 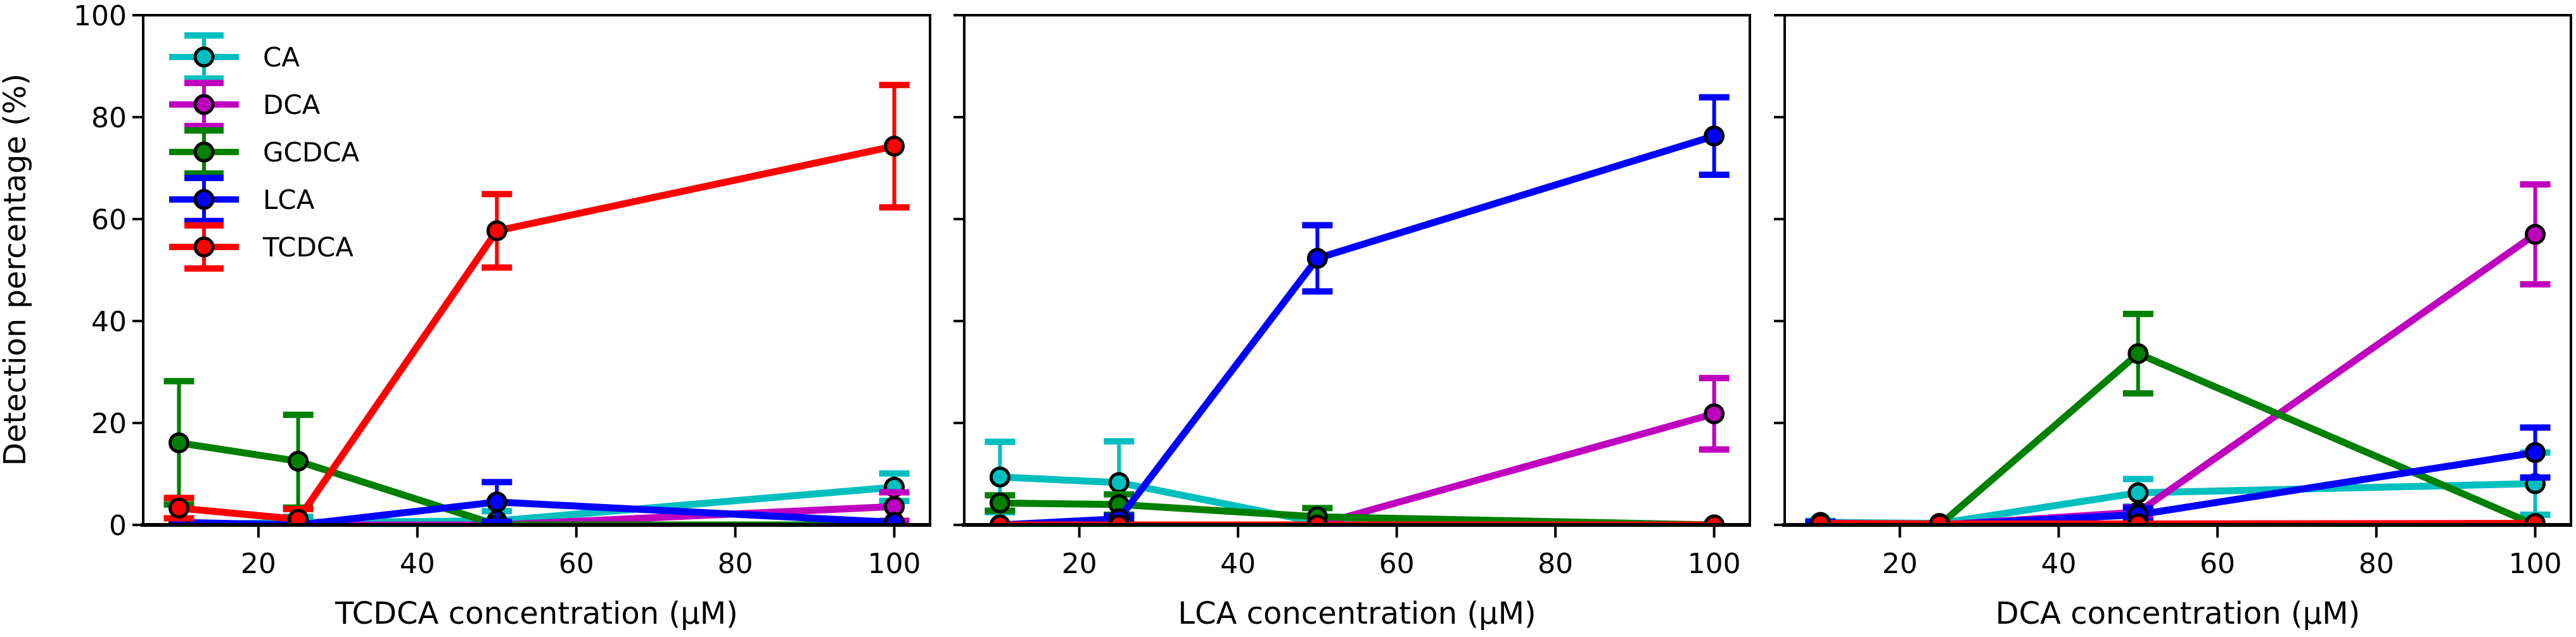 What do you see at coordinates (118, 526) in the screenshot?
I see `y-tick-label: 0` at bounding box center [118, 526].